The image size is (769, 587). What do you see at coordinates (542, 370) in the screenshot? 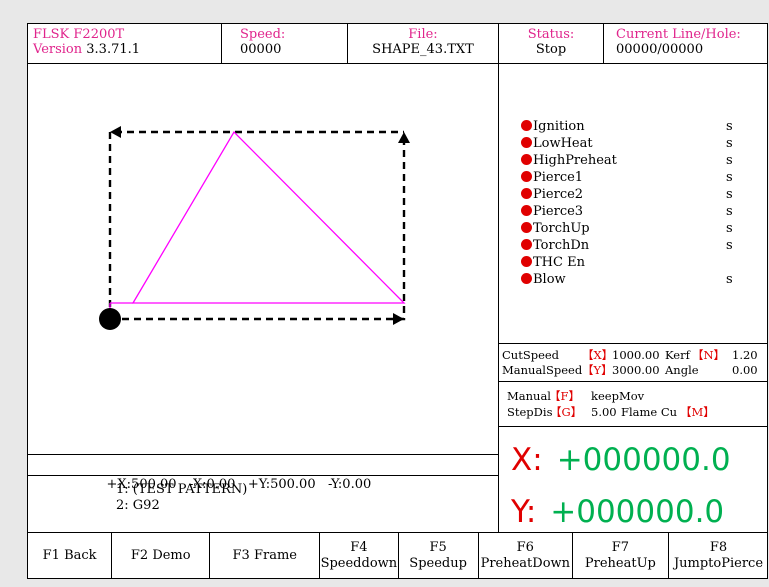
I see `manualspeed-label: ManualSpeed` at bounding box center [542, 370].